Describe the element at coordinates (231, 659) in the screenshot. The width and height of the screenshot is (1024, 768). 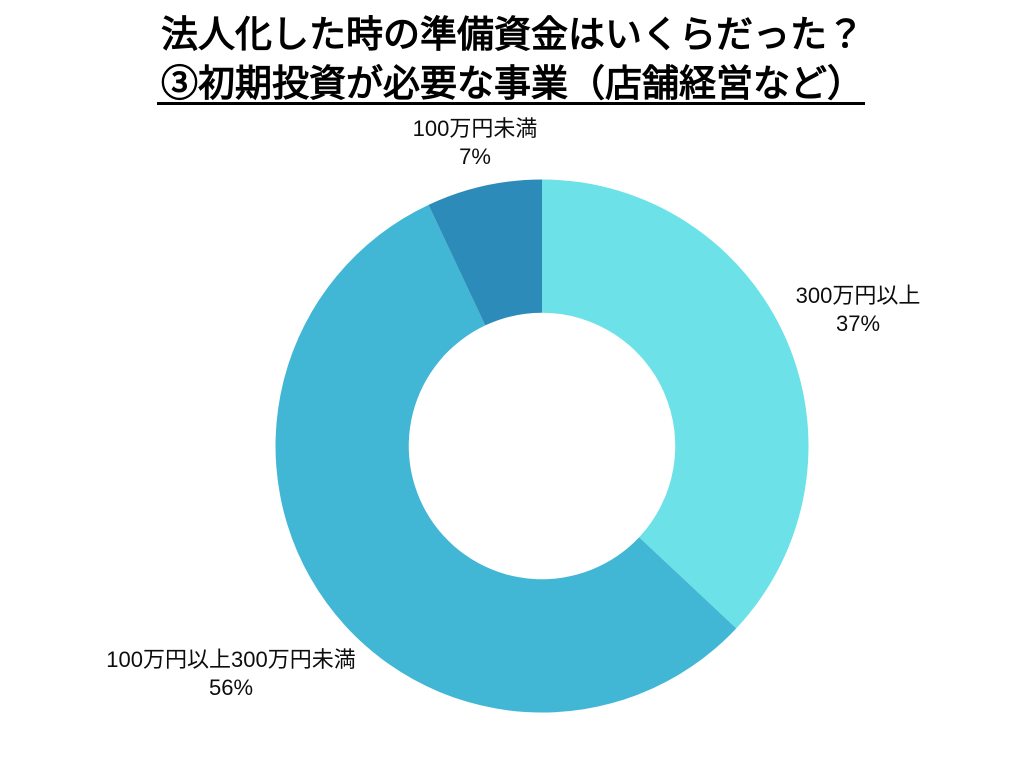
I see `segment-label-1m-to-3m-name: 100万円以上300万円未満` at that location.